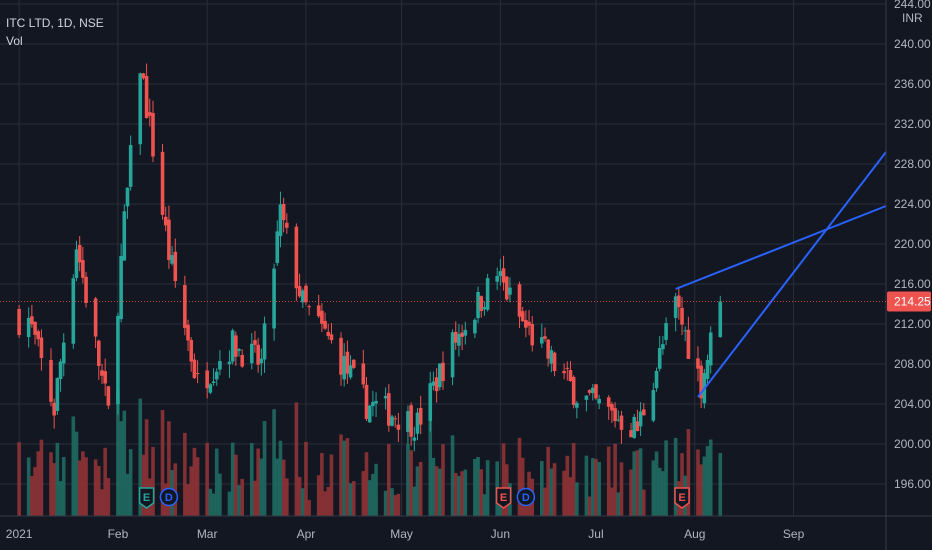 This screenshot has width=932, height=550. I want to click on trendlines, so click(781, 274).